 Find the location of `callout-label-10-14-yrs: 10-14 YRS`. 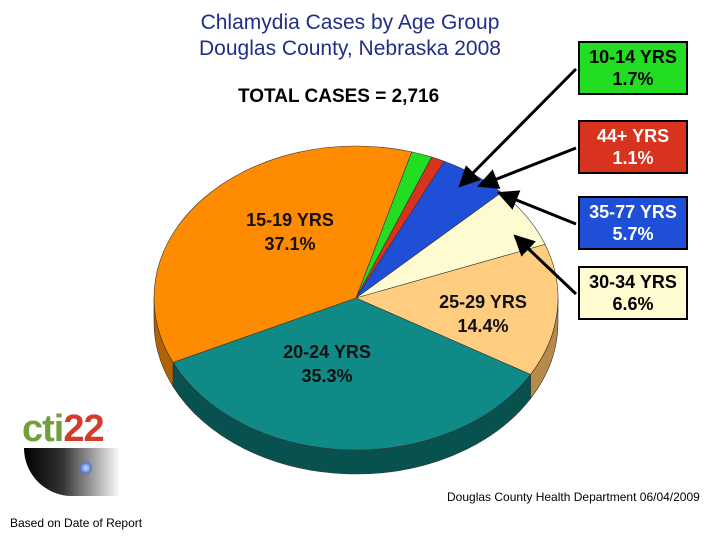

callout-label-10-14-yrs: 10-14 YRS is located at coordinates (633, 57).